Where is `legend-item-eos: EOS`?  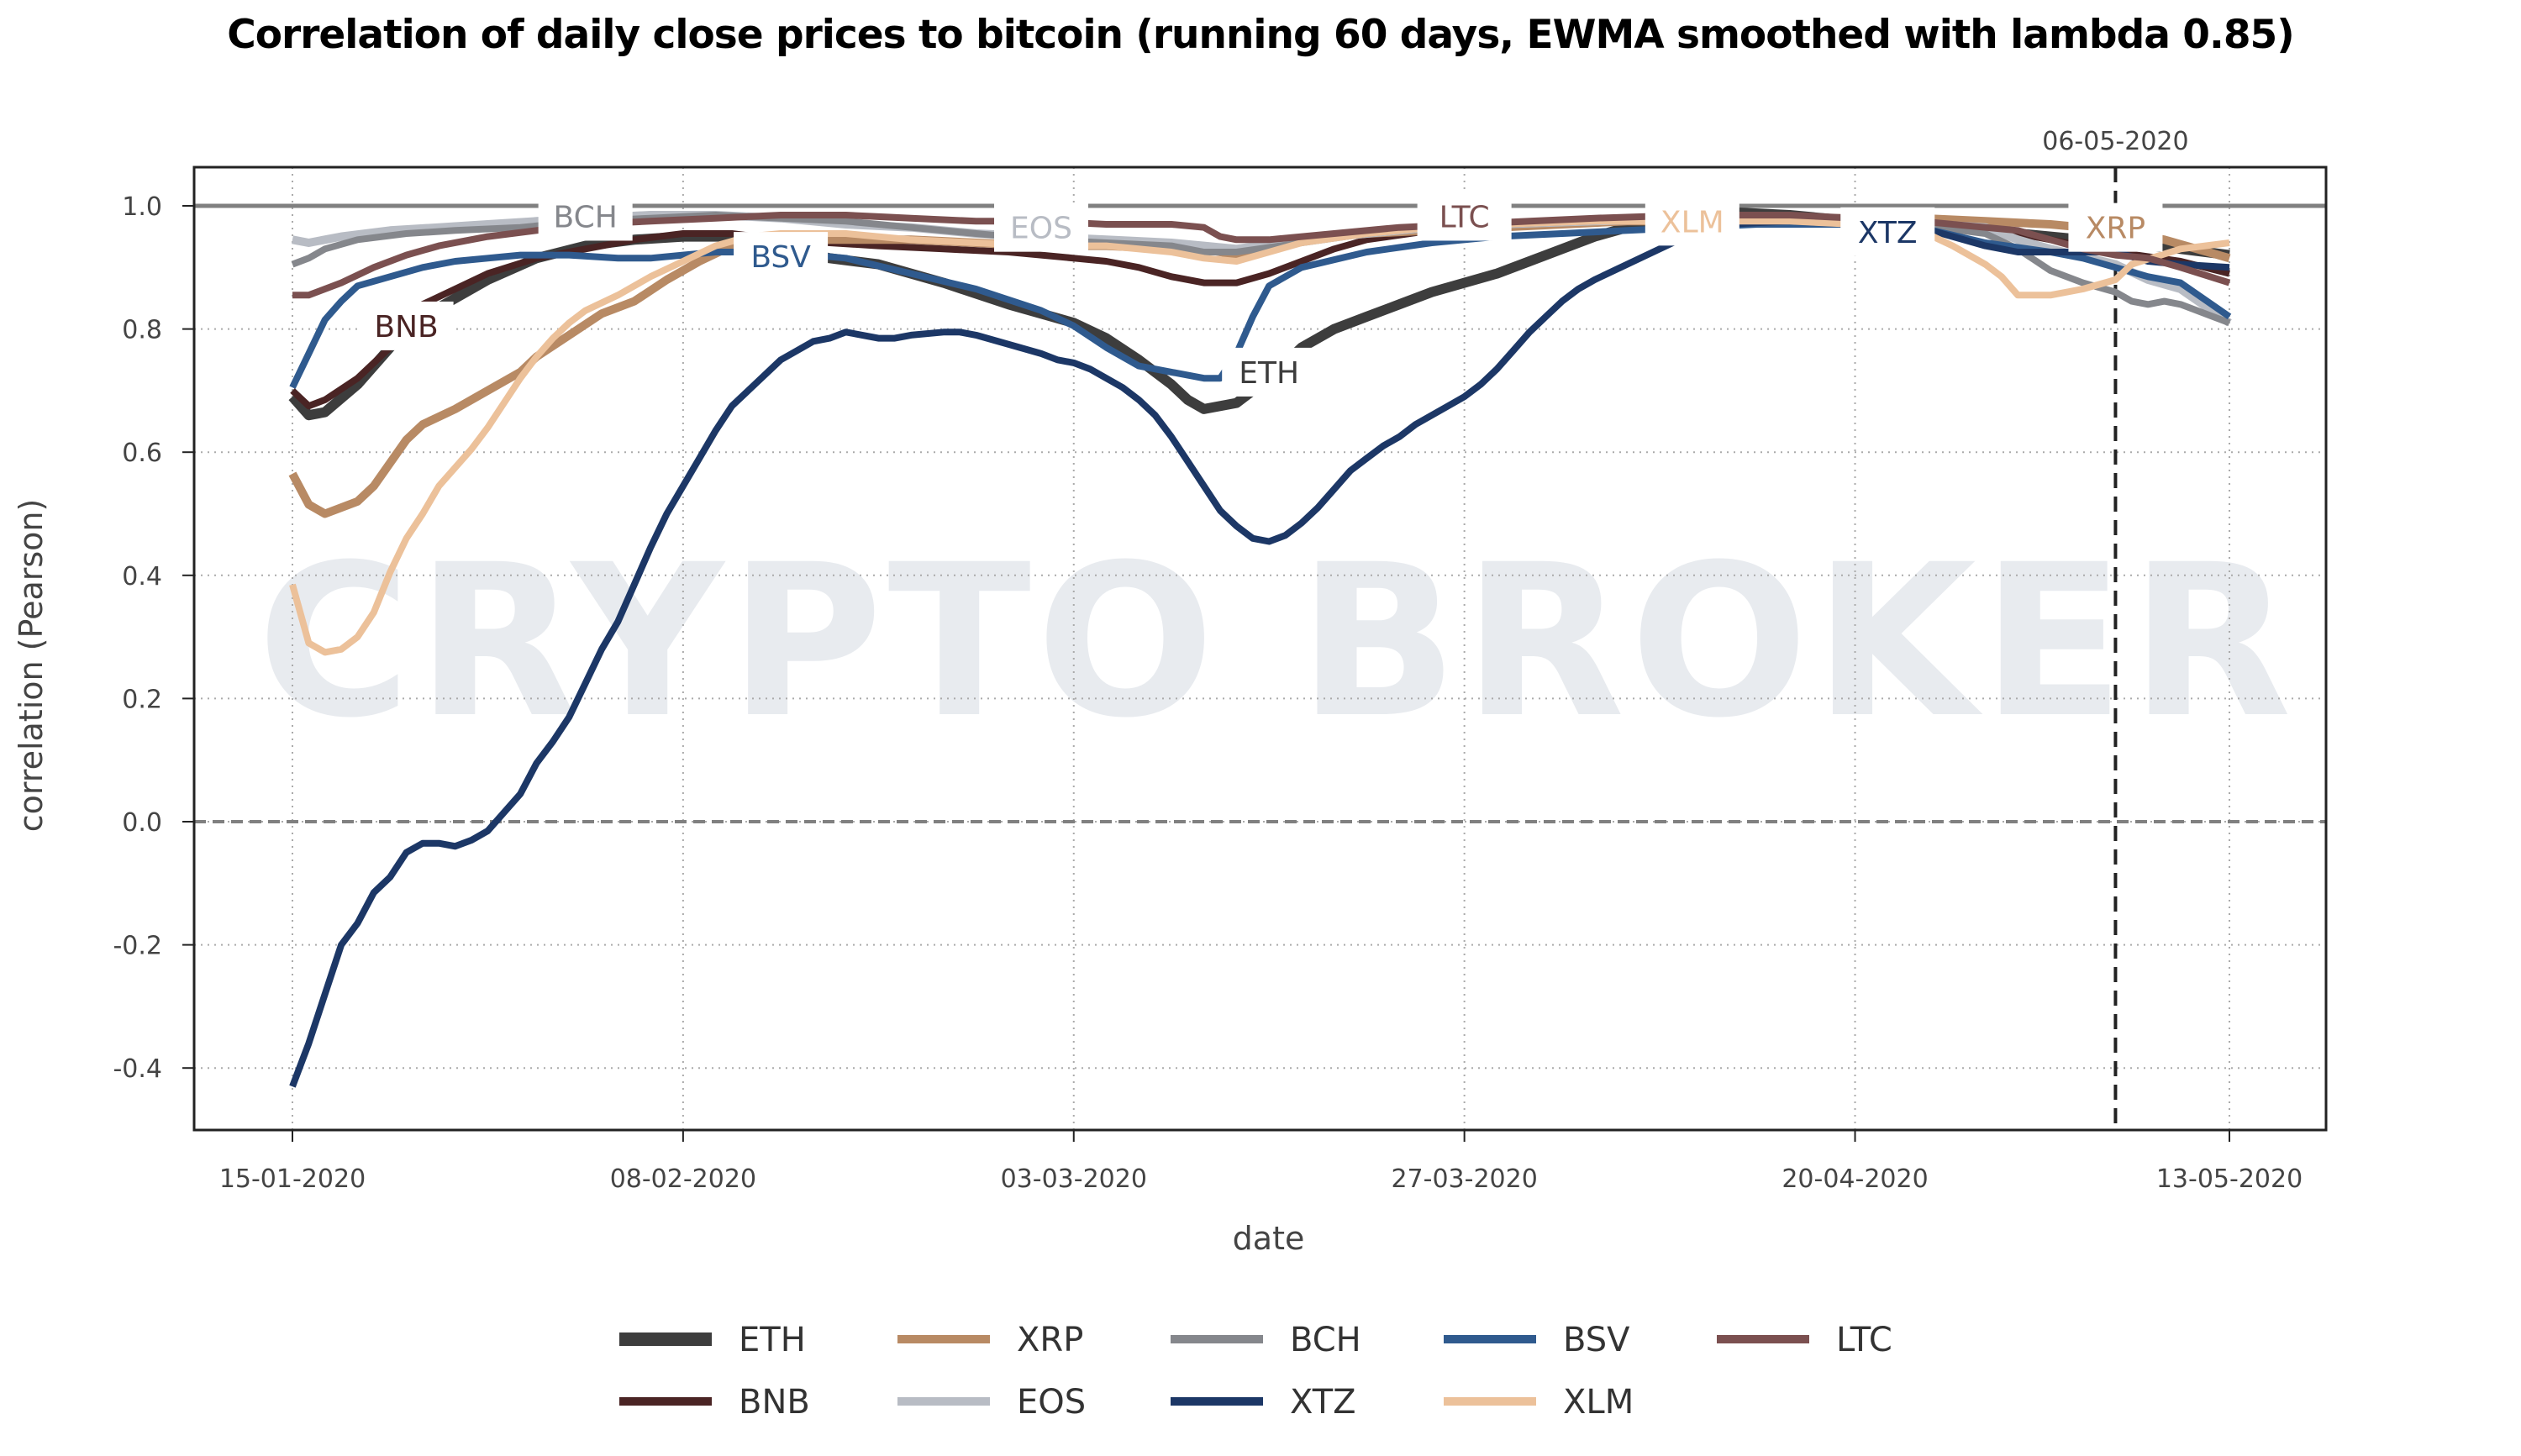 legend-item-eos: EOS is located at coordinates (992, 1403).